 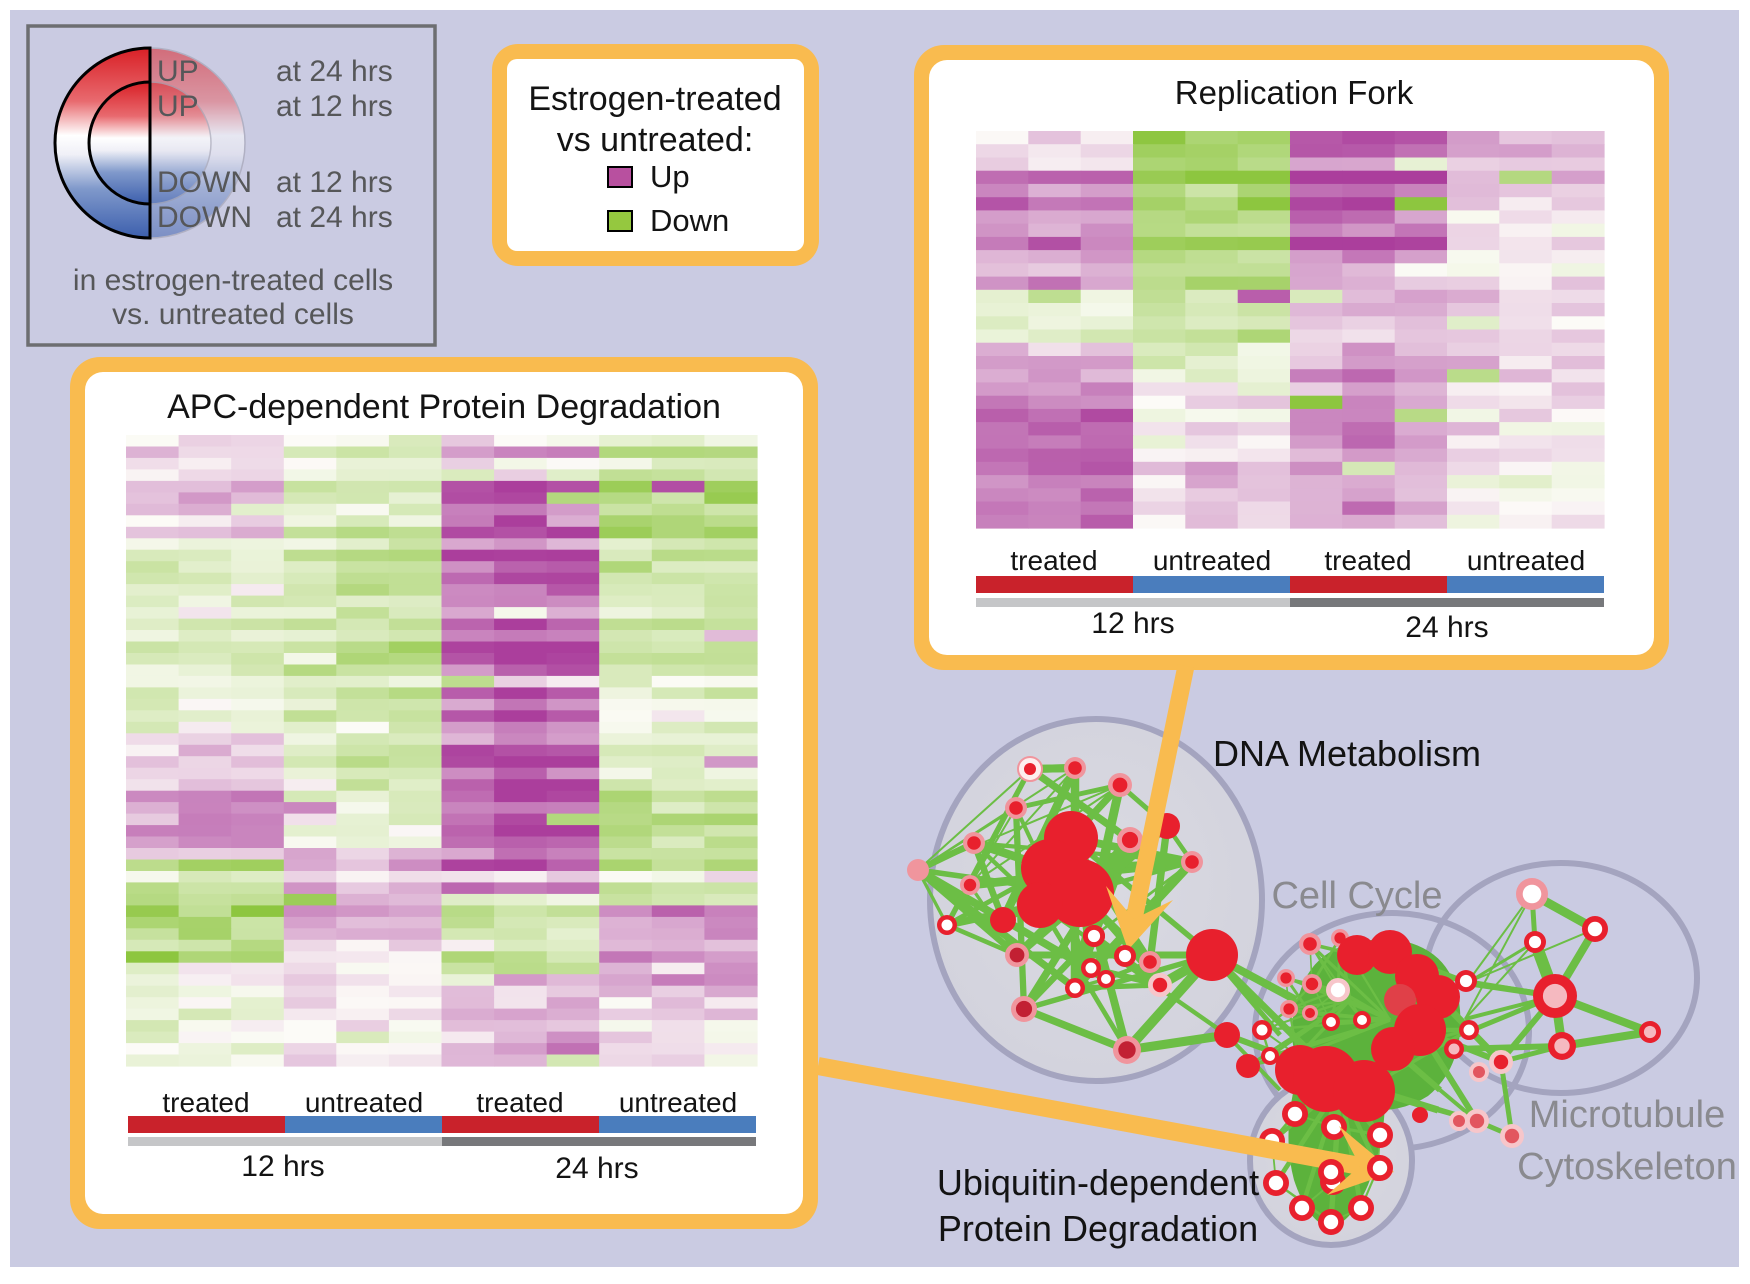 I want to click on svg-text: vs untreated:, so click(x=655, y=140).